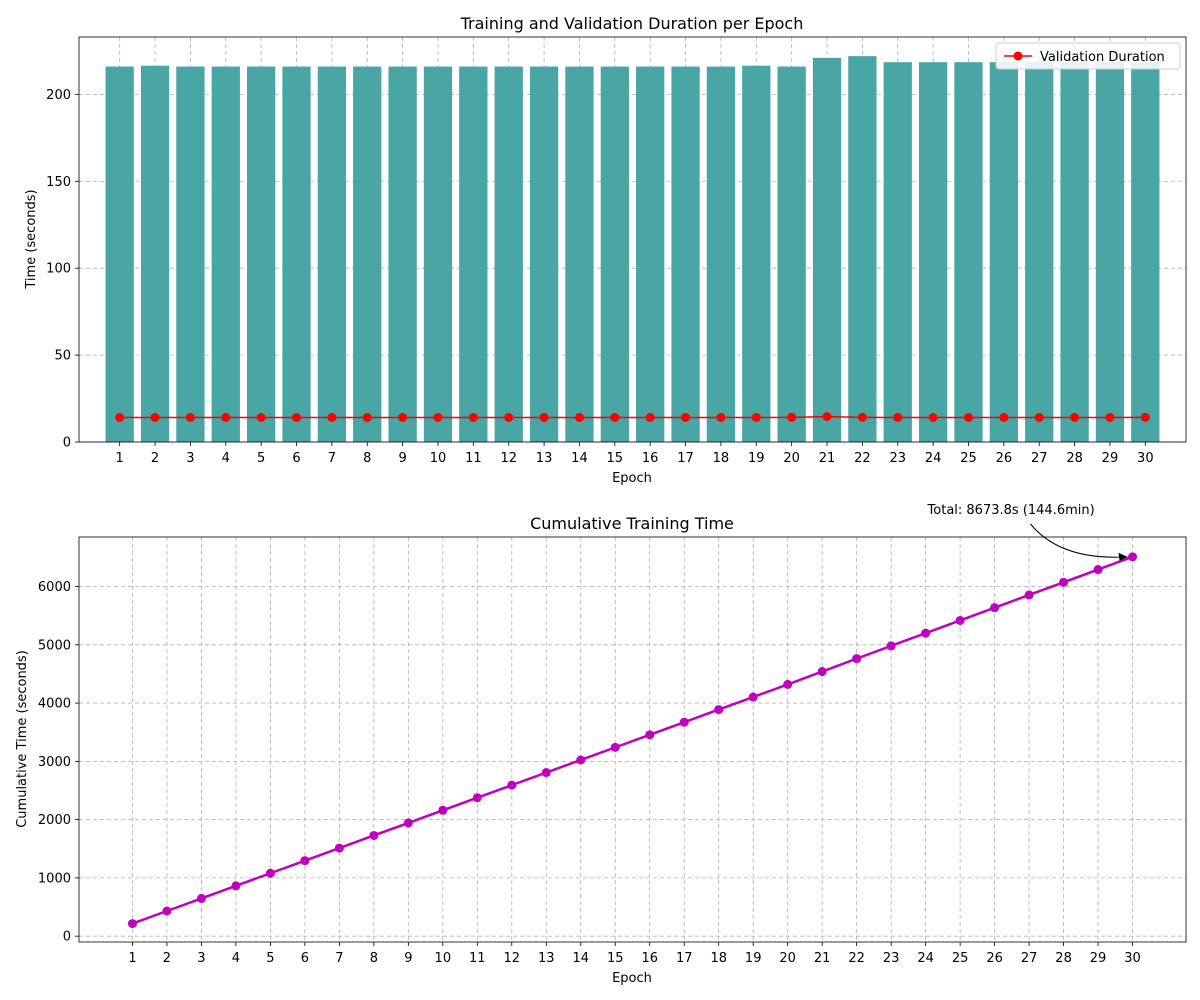 Image resolution: width=1200 pixels, height=1000 pixels. I want to click on chart2-annotation-arrow, so click(1079, 540).